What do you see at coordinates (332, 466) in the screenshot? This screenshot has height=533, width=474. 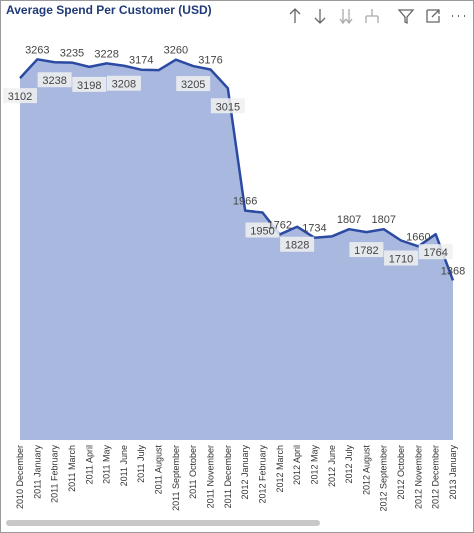 I see `x-tick-label: 2012 June` at bounding box center [332, 466].